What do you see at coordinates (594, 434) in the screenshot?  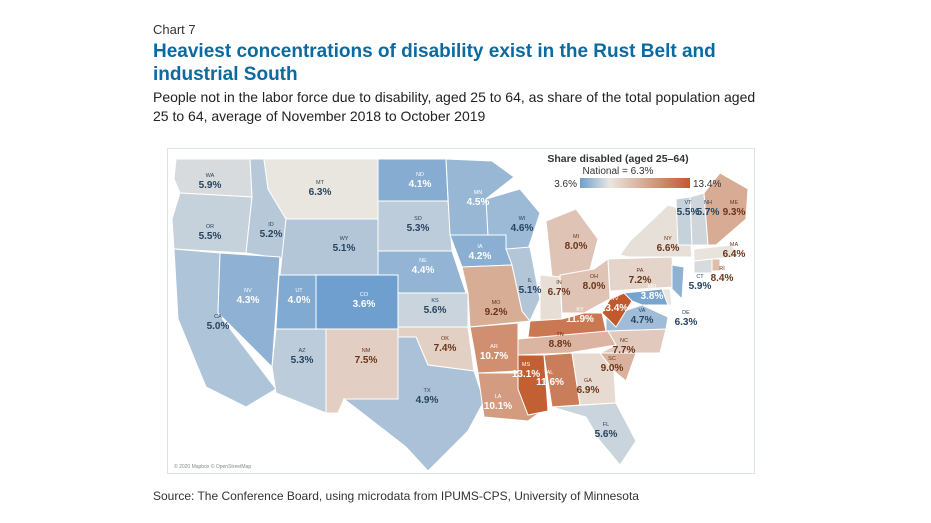 I see `state-fl` at bounding box center [594, 434].